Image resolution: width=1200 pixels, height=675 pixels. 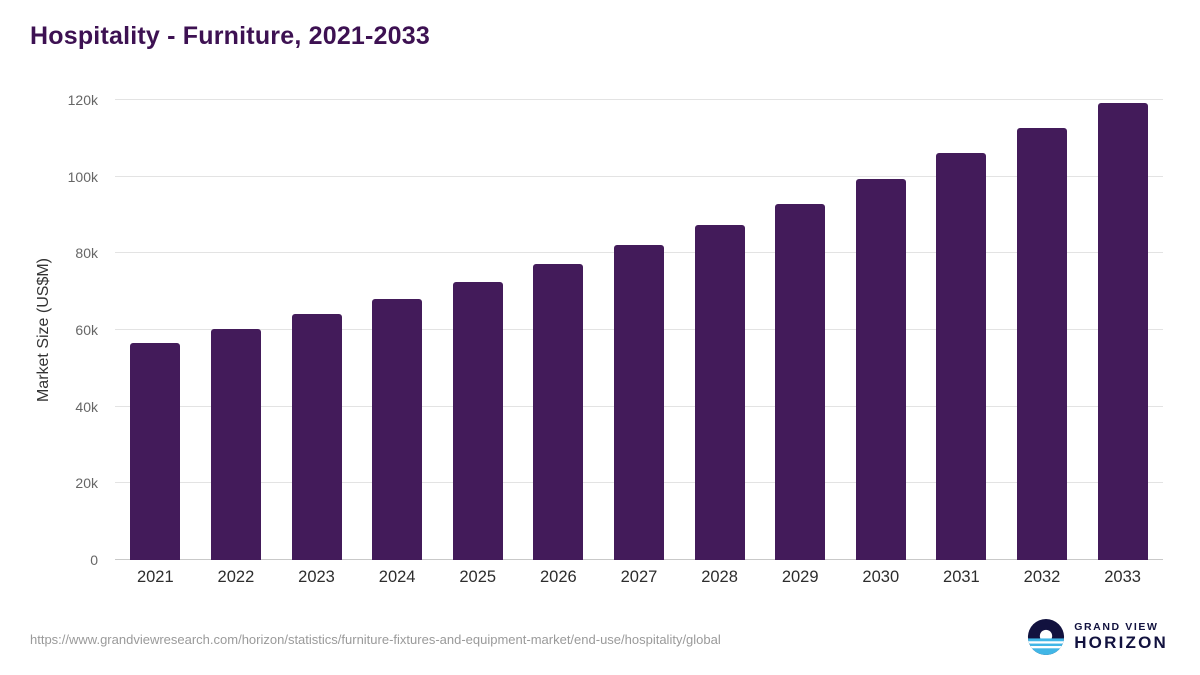 I want to click on x-axis-label-2031: 2031, so click(x=961, y=577).